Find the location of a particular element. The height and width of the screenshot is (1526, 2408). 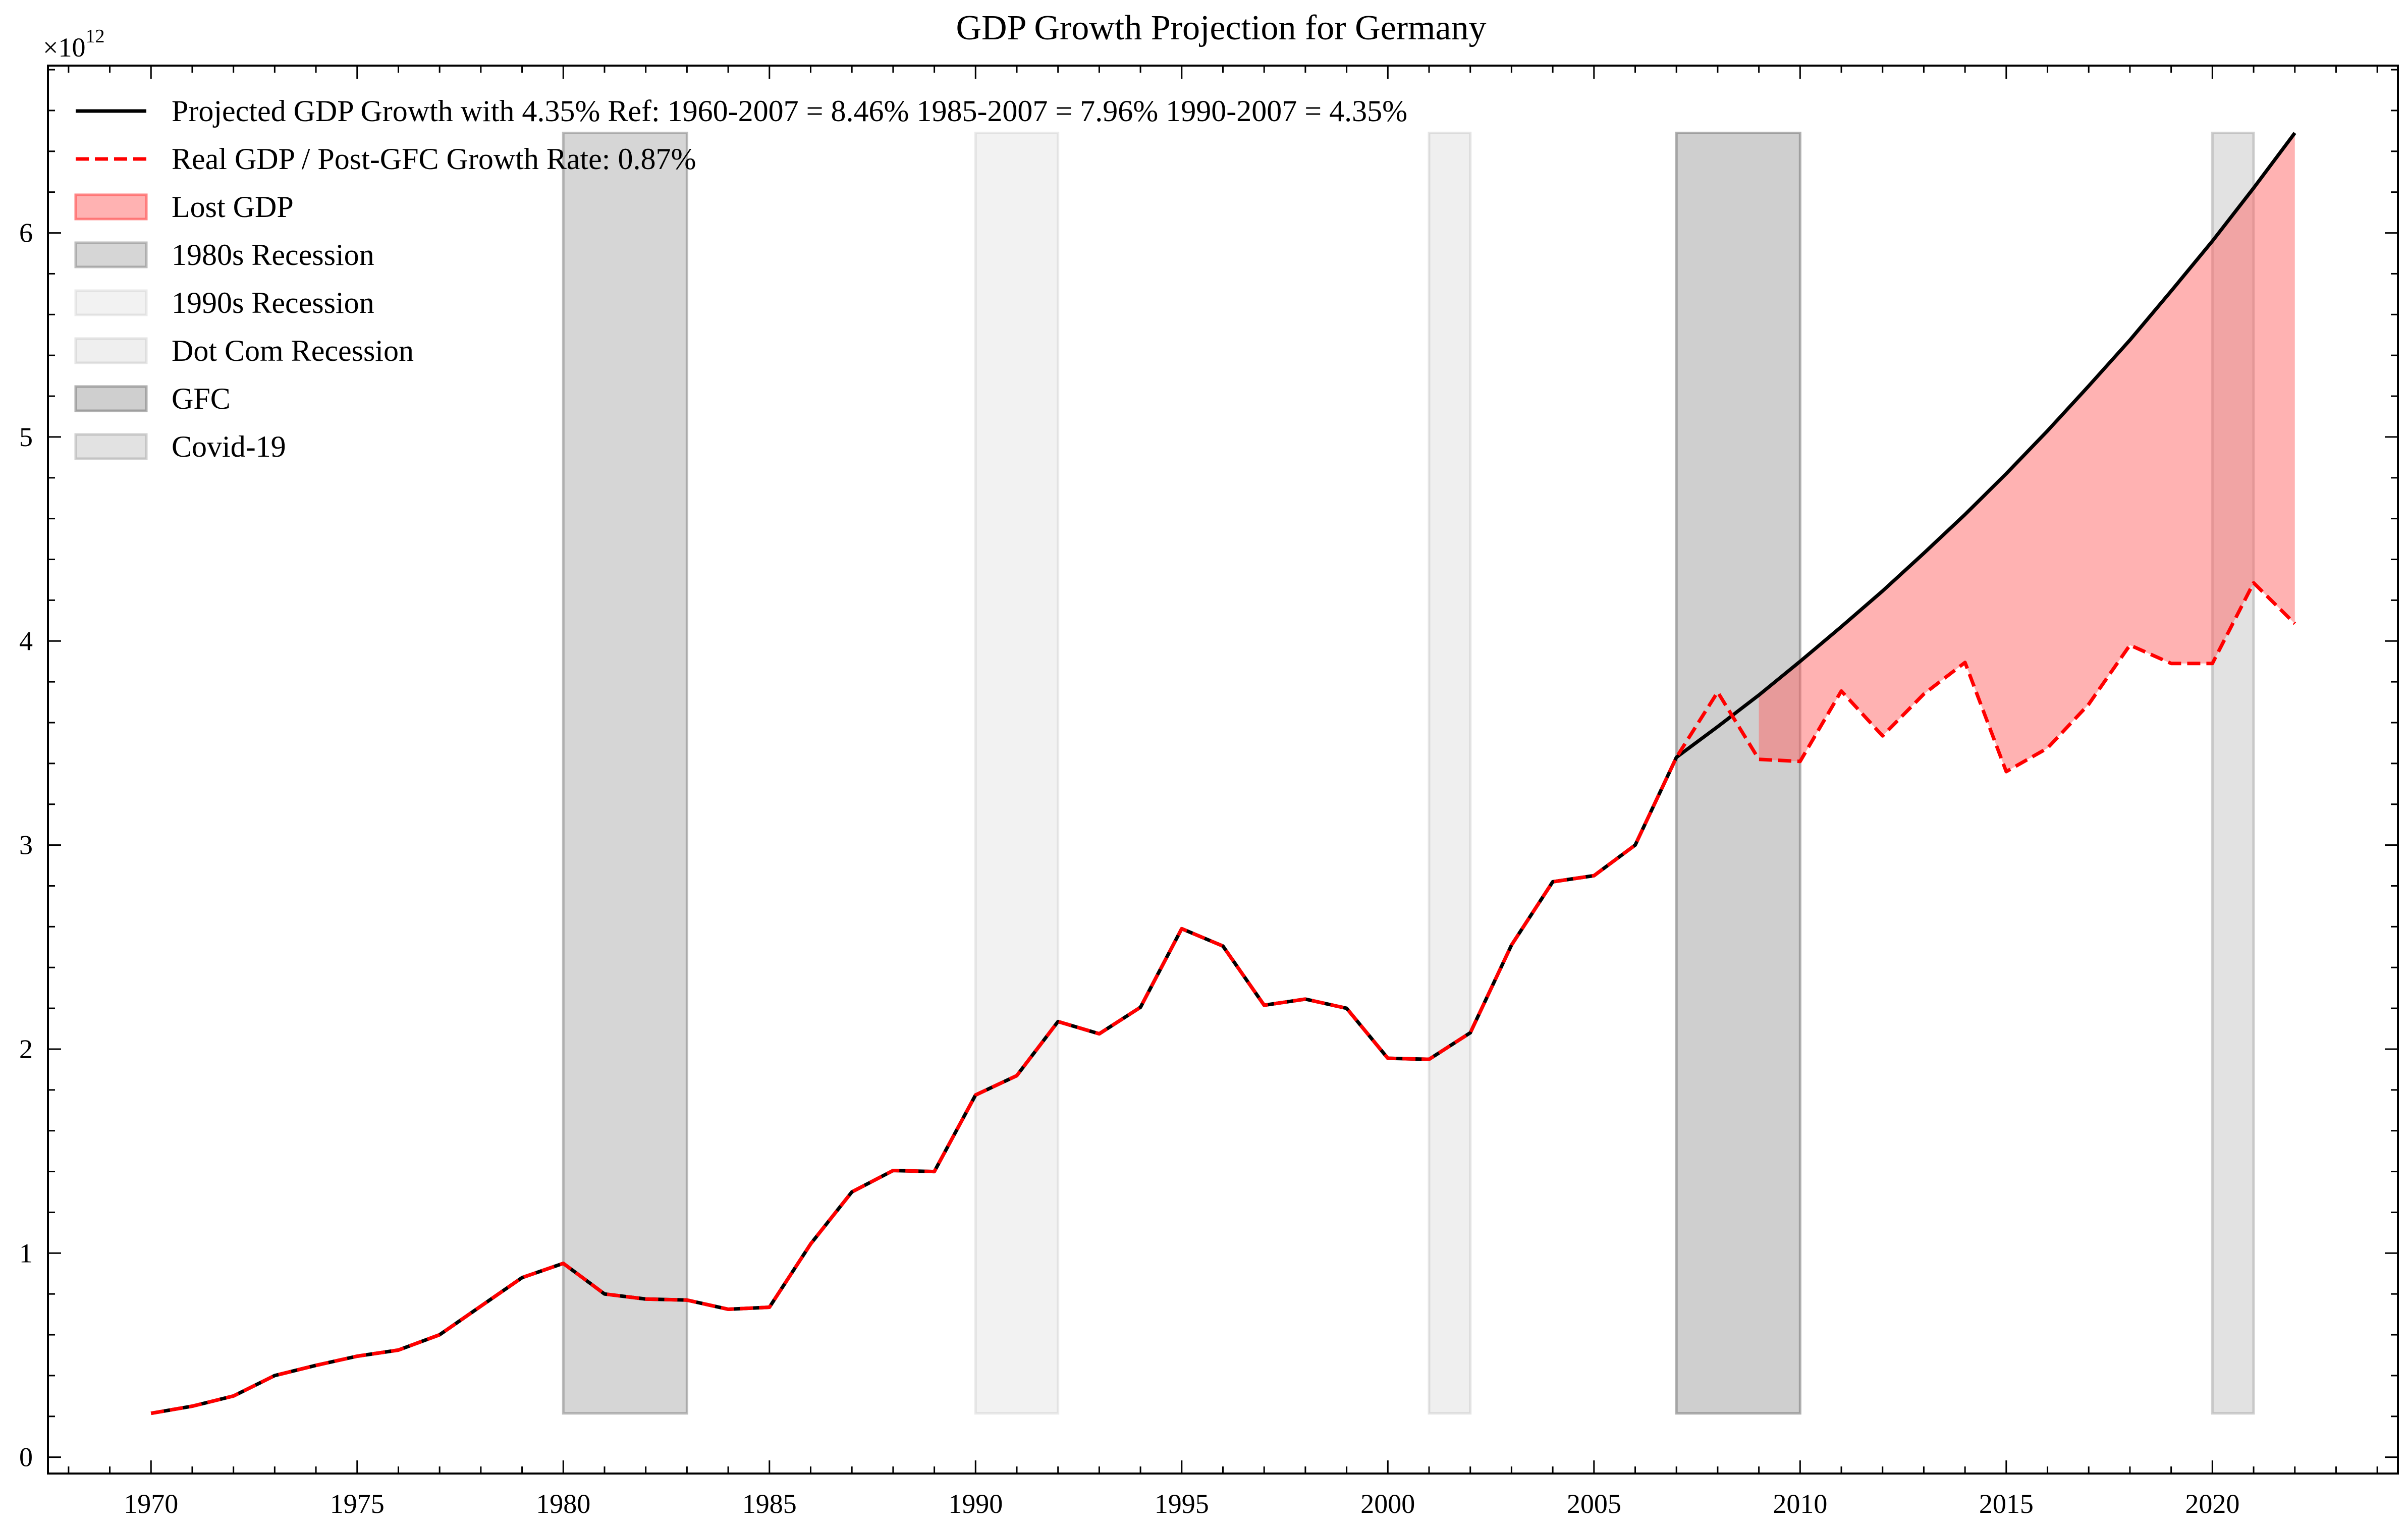

x-tick-label: 1985 is located at coordinates (769, 1504).